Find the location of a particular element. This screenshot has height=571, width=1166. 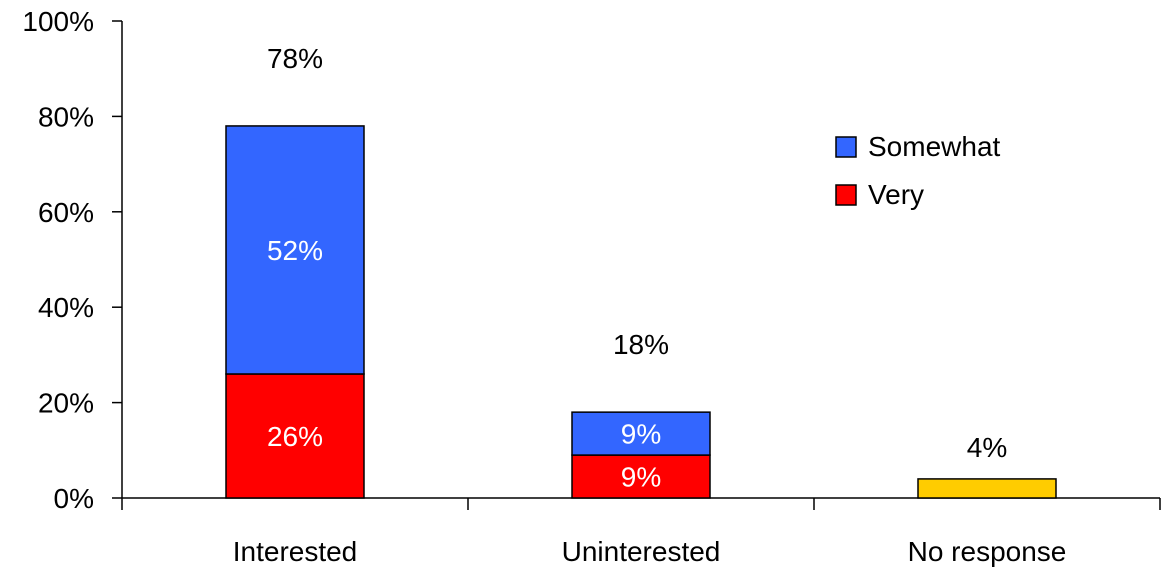

y-tick-label: 60% is located at coordinates (66, 212).